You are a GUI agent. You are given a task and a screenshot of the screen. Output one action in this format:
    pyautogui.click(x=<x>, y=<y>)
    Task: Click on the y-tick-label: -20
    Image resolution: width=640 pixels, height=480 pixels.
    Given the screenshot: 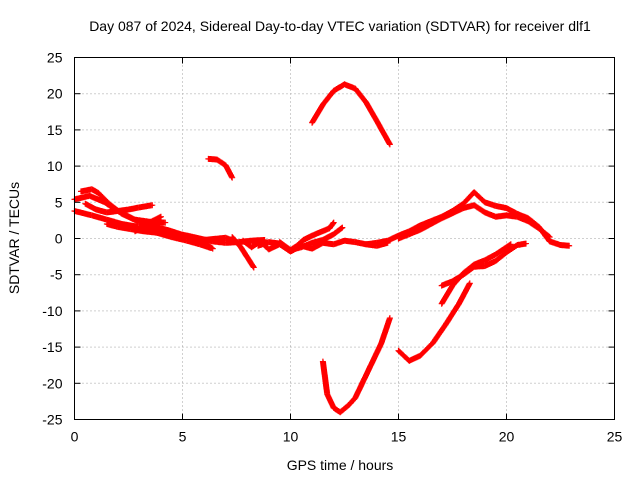 What is the action you would take?
    pyautogui.click(x=52, y=383)
    